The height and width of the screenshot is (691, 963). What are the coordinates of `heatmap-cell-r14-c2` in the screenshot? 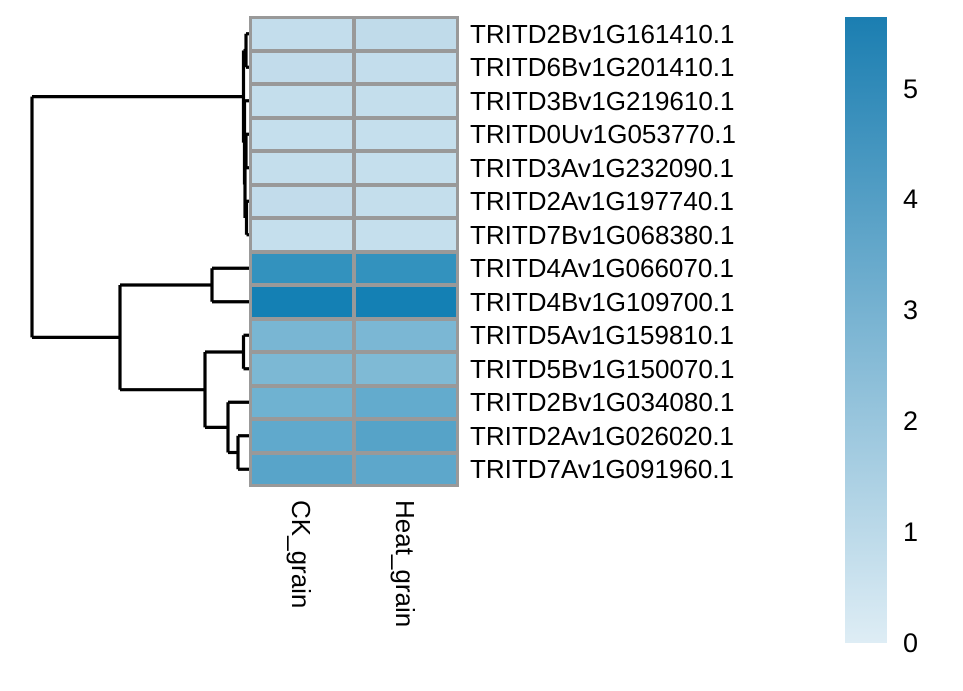 It's located at (406, 469).